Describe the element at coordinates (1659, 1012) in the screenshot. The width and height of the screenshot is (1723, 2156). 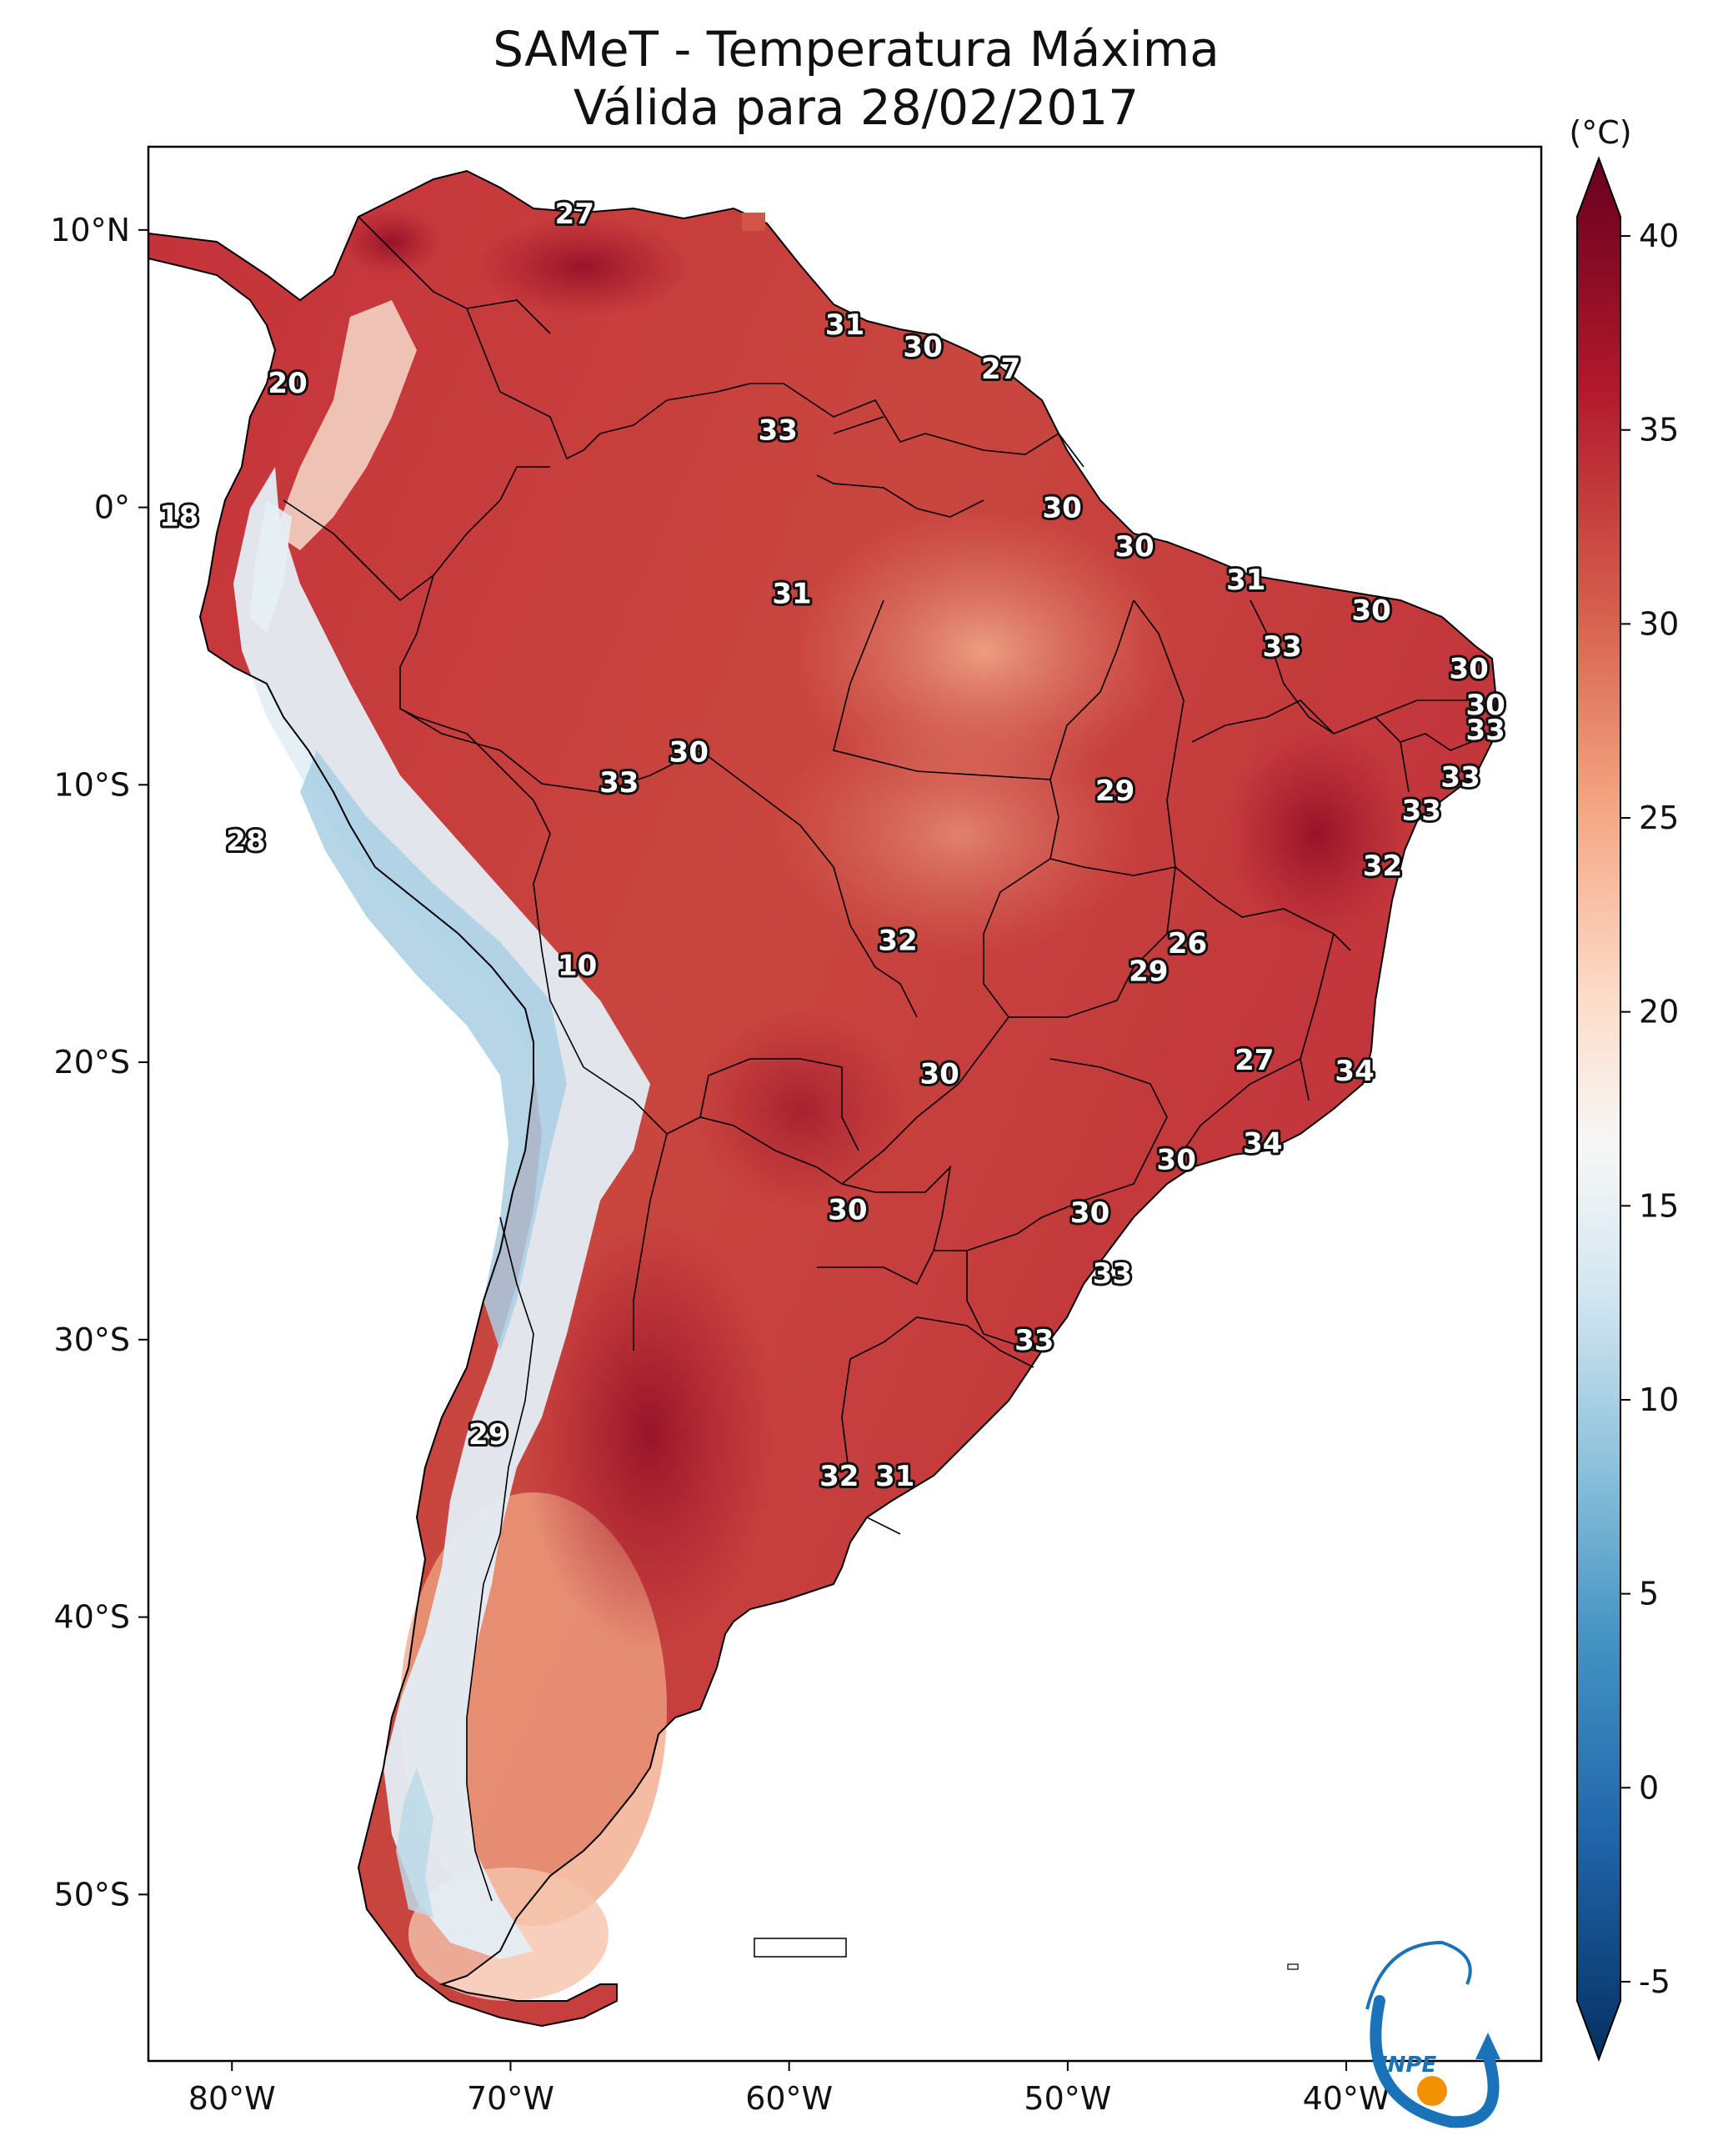
I see `colorbar-tick-label: 20` at that location.